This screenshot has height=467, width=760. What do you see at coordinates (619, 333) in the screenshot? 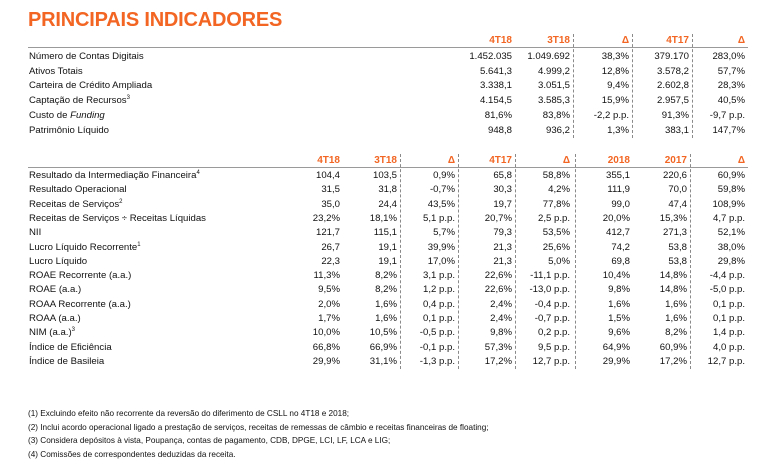
I see `cell-value: 9,6%` at bounding box center [619, 333].